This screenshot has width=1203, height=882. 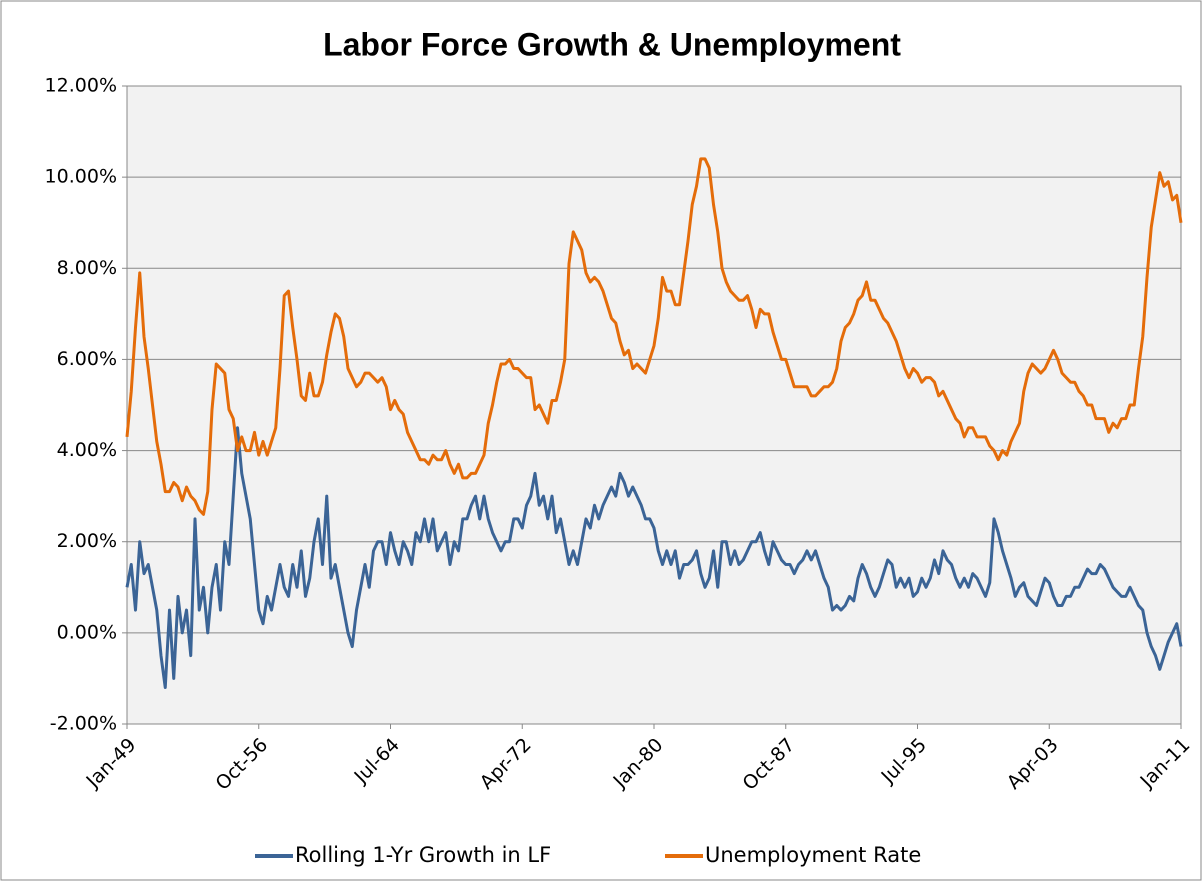 I want to click on y-tick-label: 4.00%, so click(x=87, y=450).